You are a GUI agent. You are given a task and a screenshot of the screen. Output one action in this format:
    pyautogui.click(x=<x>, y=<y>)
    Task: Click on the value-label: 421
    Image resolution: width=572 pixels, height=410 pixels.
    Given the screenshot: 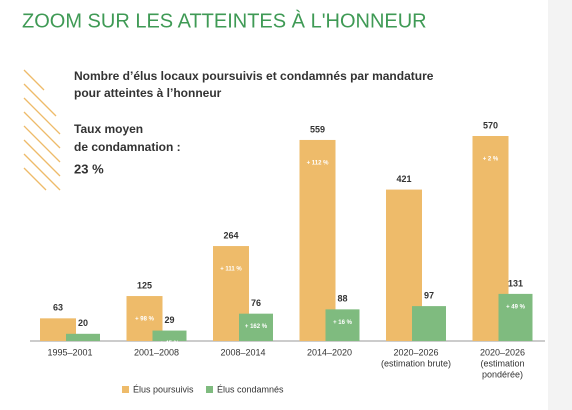 What is the action you would take?
    pyautogui.click(x=403, y=179)
    